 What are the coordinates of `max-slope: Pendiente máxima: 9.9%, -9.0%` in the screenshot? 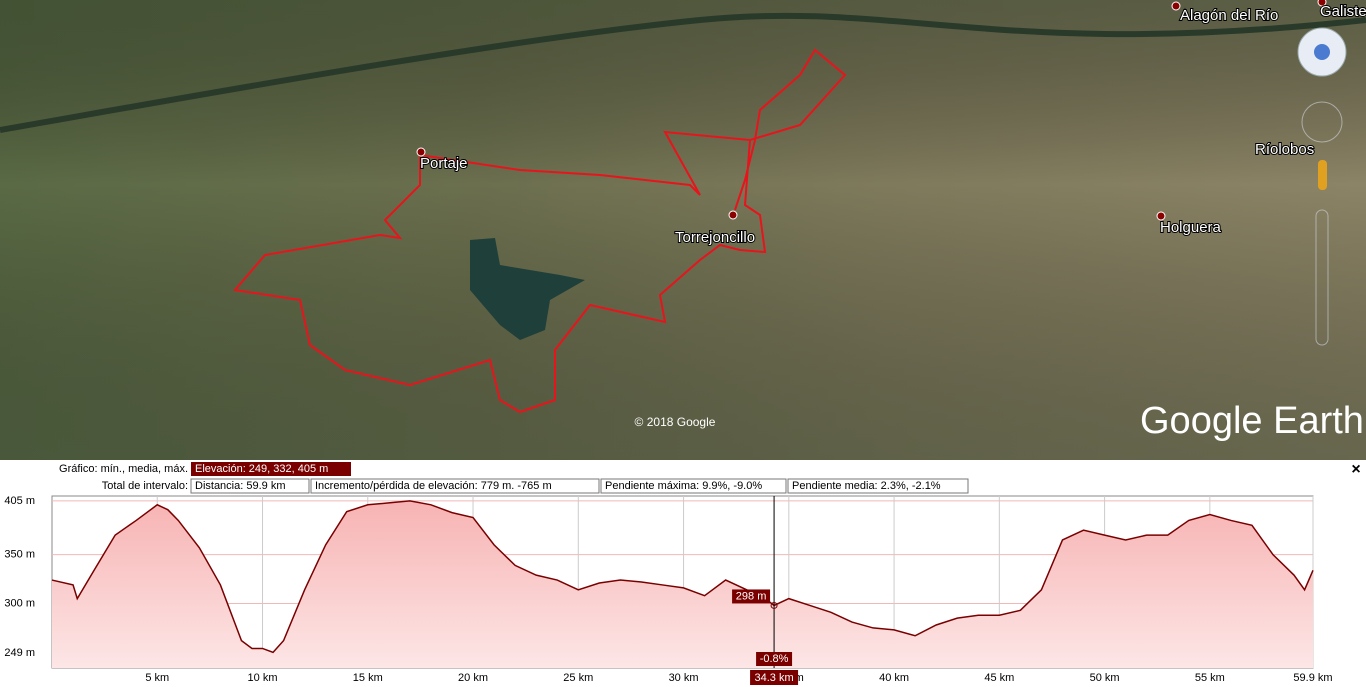 It's located at (683, 486).